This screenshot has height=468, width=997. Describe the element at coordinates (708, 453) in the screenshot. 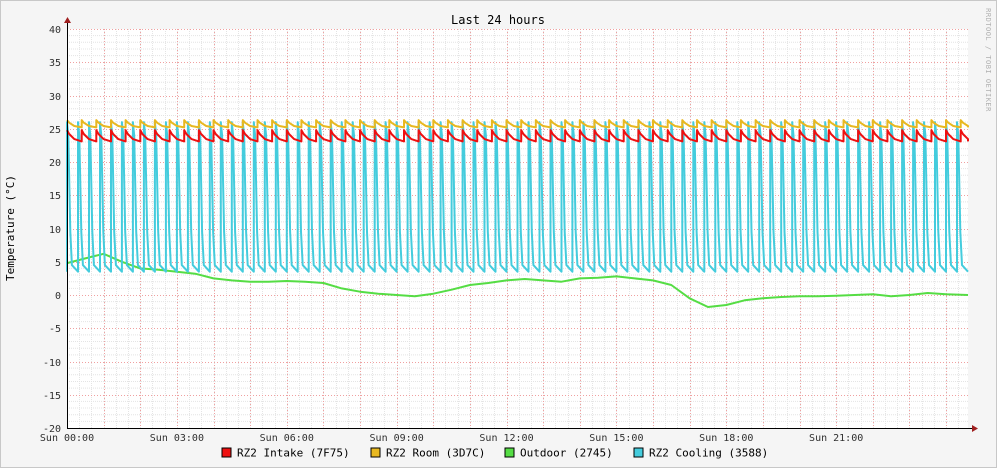

I see `legend-label: RZ2 Cooling (3588)` at that location.